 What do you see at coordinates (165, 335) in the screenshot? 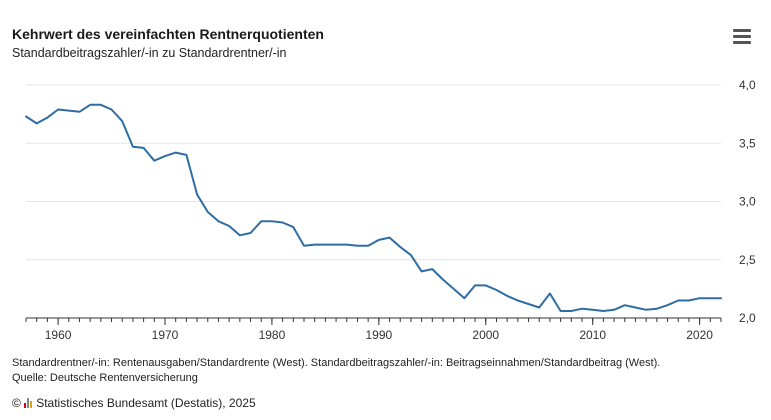
I see `x-tick-label: 1970` at bounding box center [165, 335].